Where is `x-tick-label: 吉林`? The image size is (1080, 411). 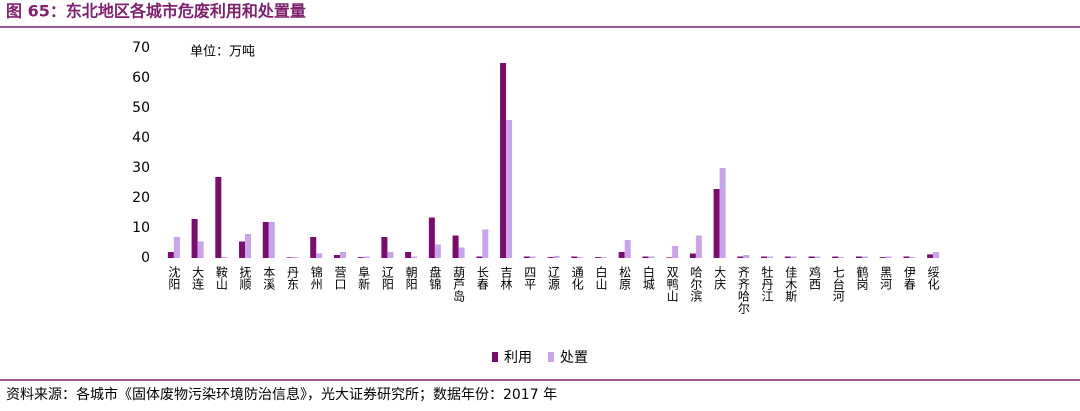
x-tick-label: 吉林 is located at coordinates (506, 278).